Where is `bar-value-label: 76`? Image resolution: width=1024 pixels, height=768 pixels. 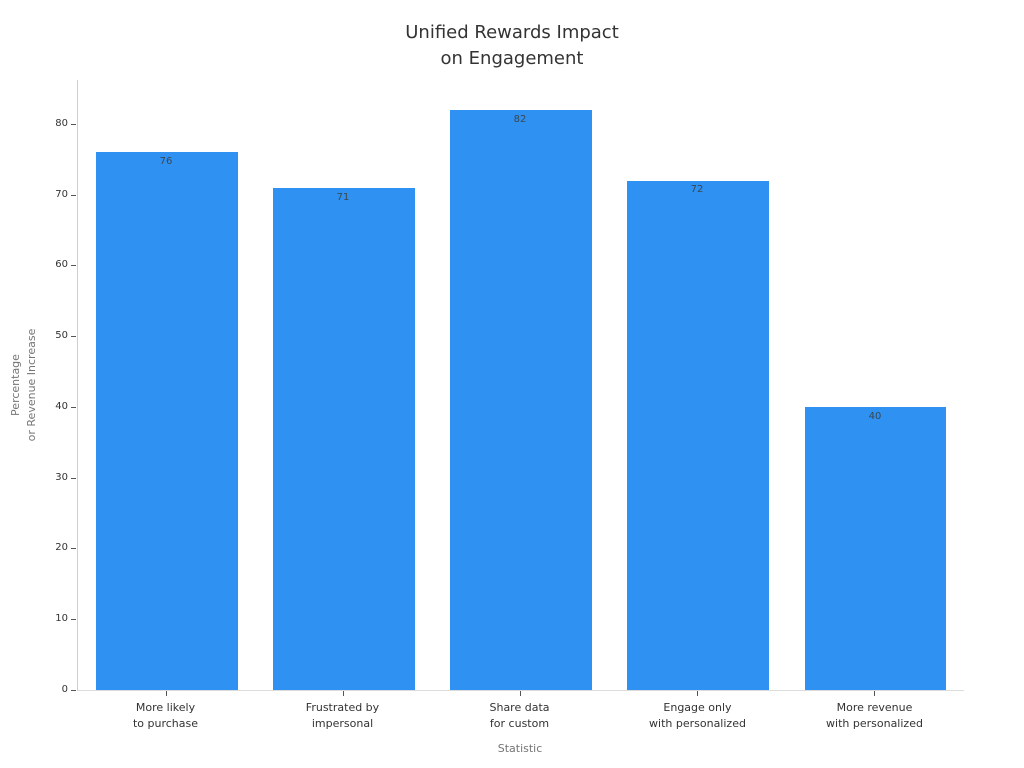 bar-value-label: 76 is located at coordinates (166, 161).